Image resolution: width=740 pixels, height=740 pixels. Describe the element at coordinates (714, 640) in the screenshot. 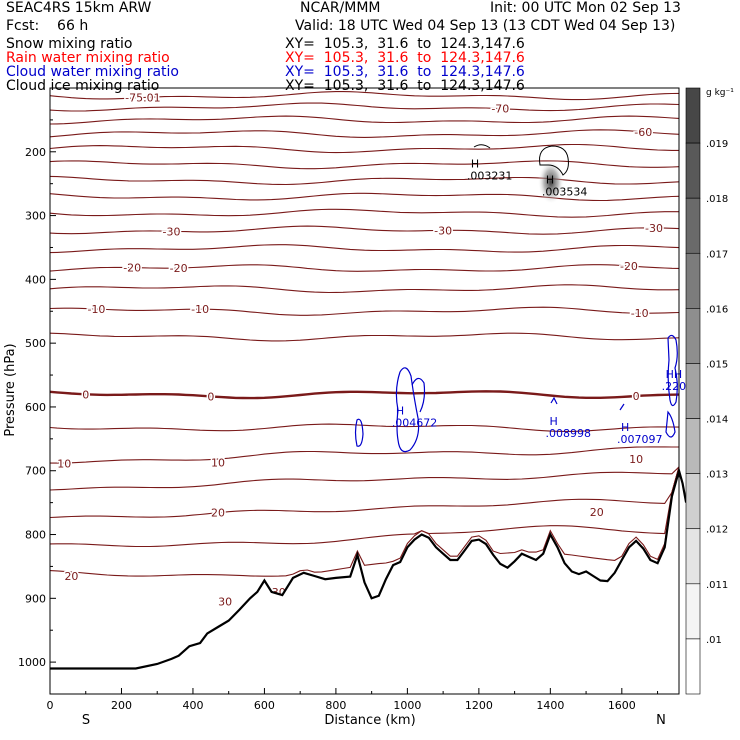

I see `colorbar-label: .01` at that location.